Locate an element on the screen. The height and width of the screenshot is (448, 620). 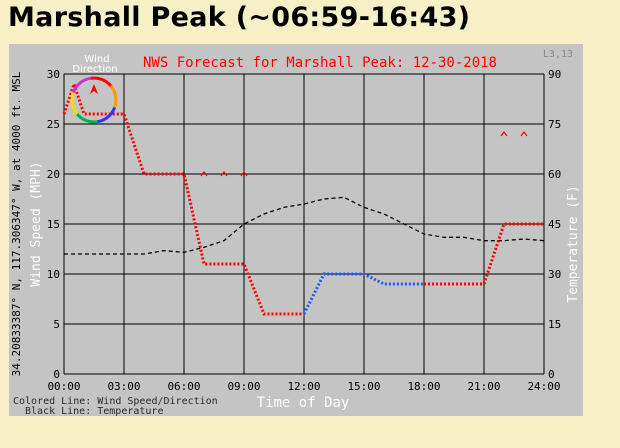
page-title: Marshall Peak (~06:59-16:43) is located at coordinates (239, 17).